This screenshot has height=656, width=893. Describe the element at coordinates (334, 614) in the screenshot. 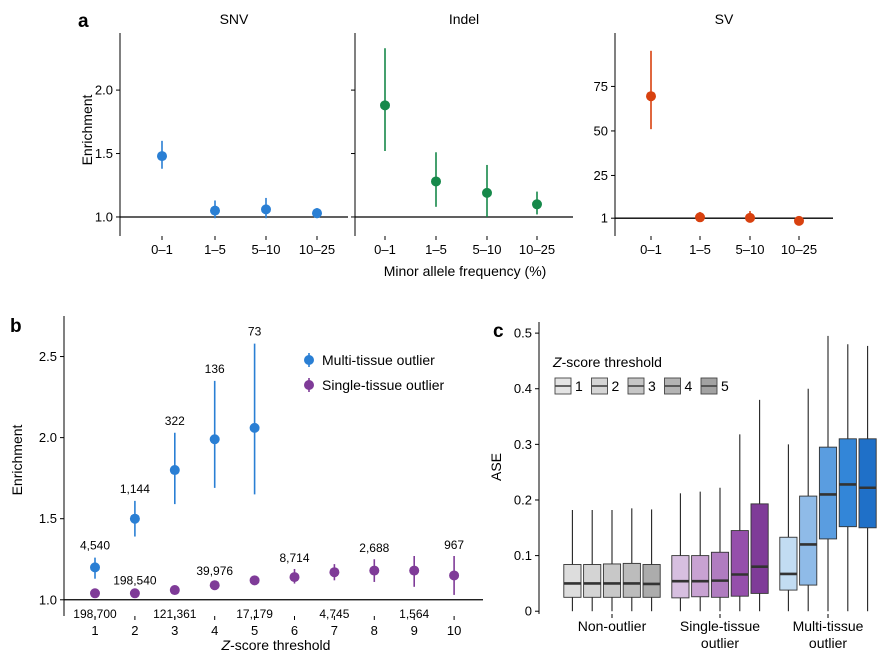

I see `single-count-label-6: 4,745` at that location.